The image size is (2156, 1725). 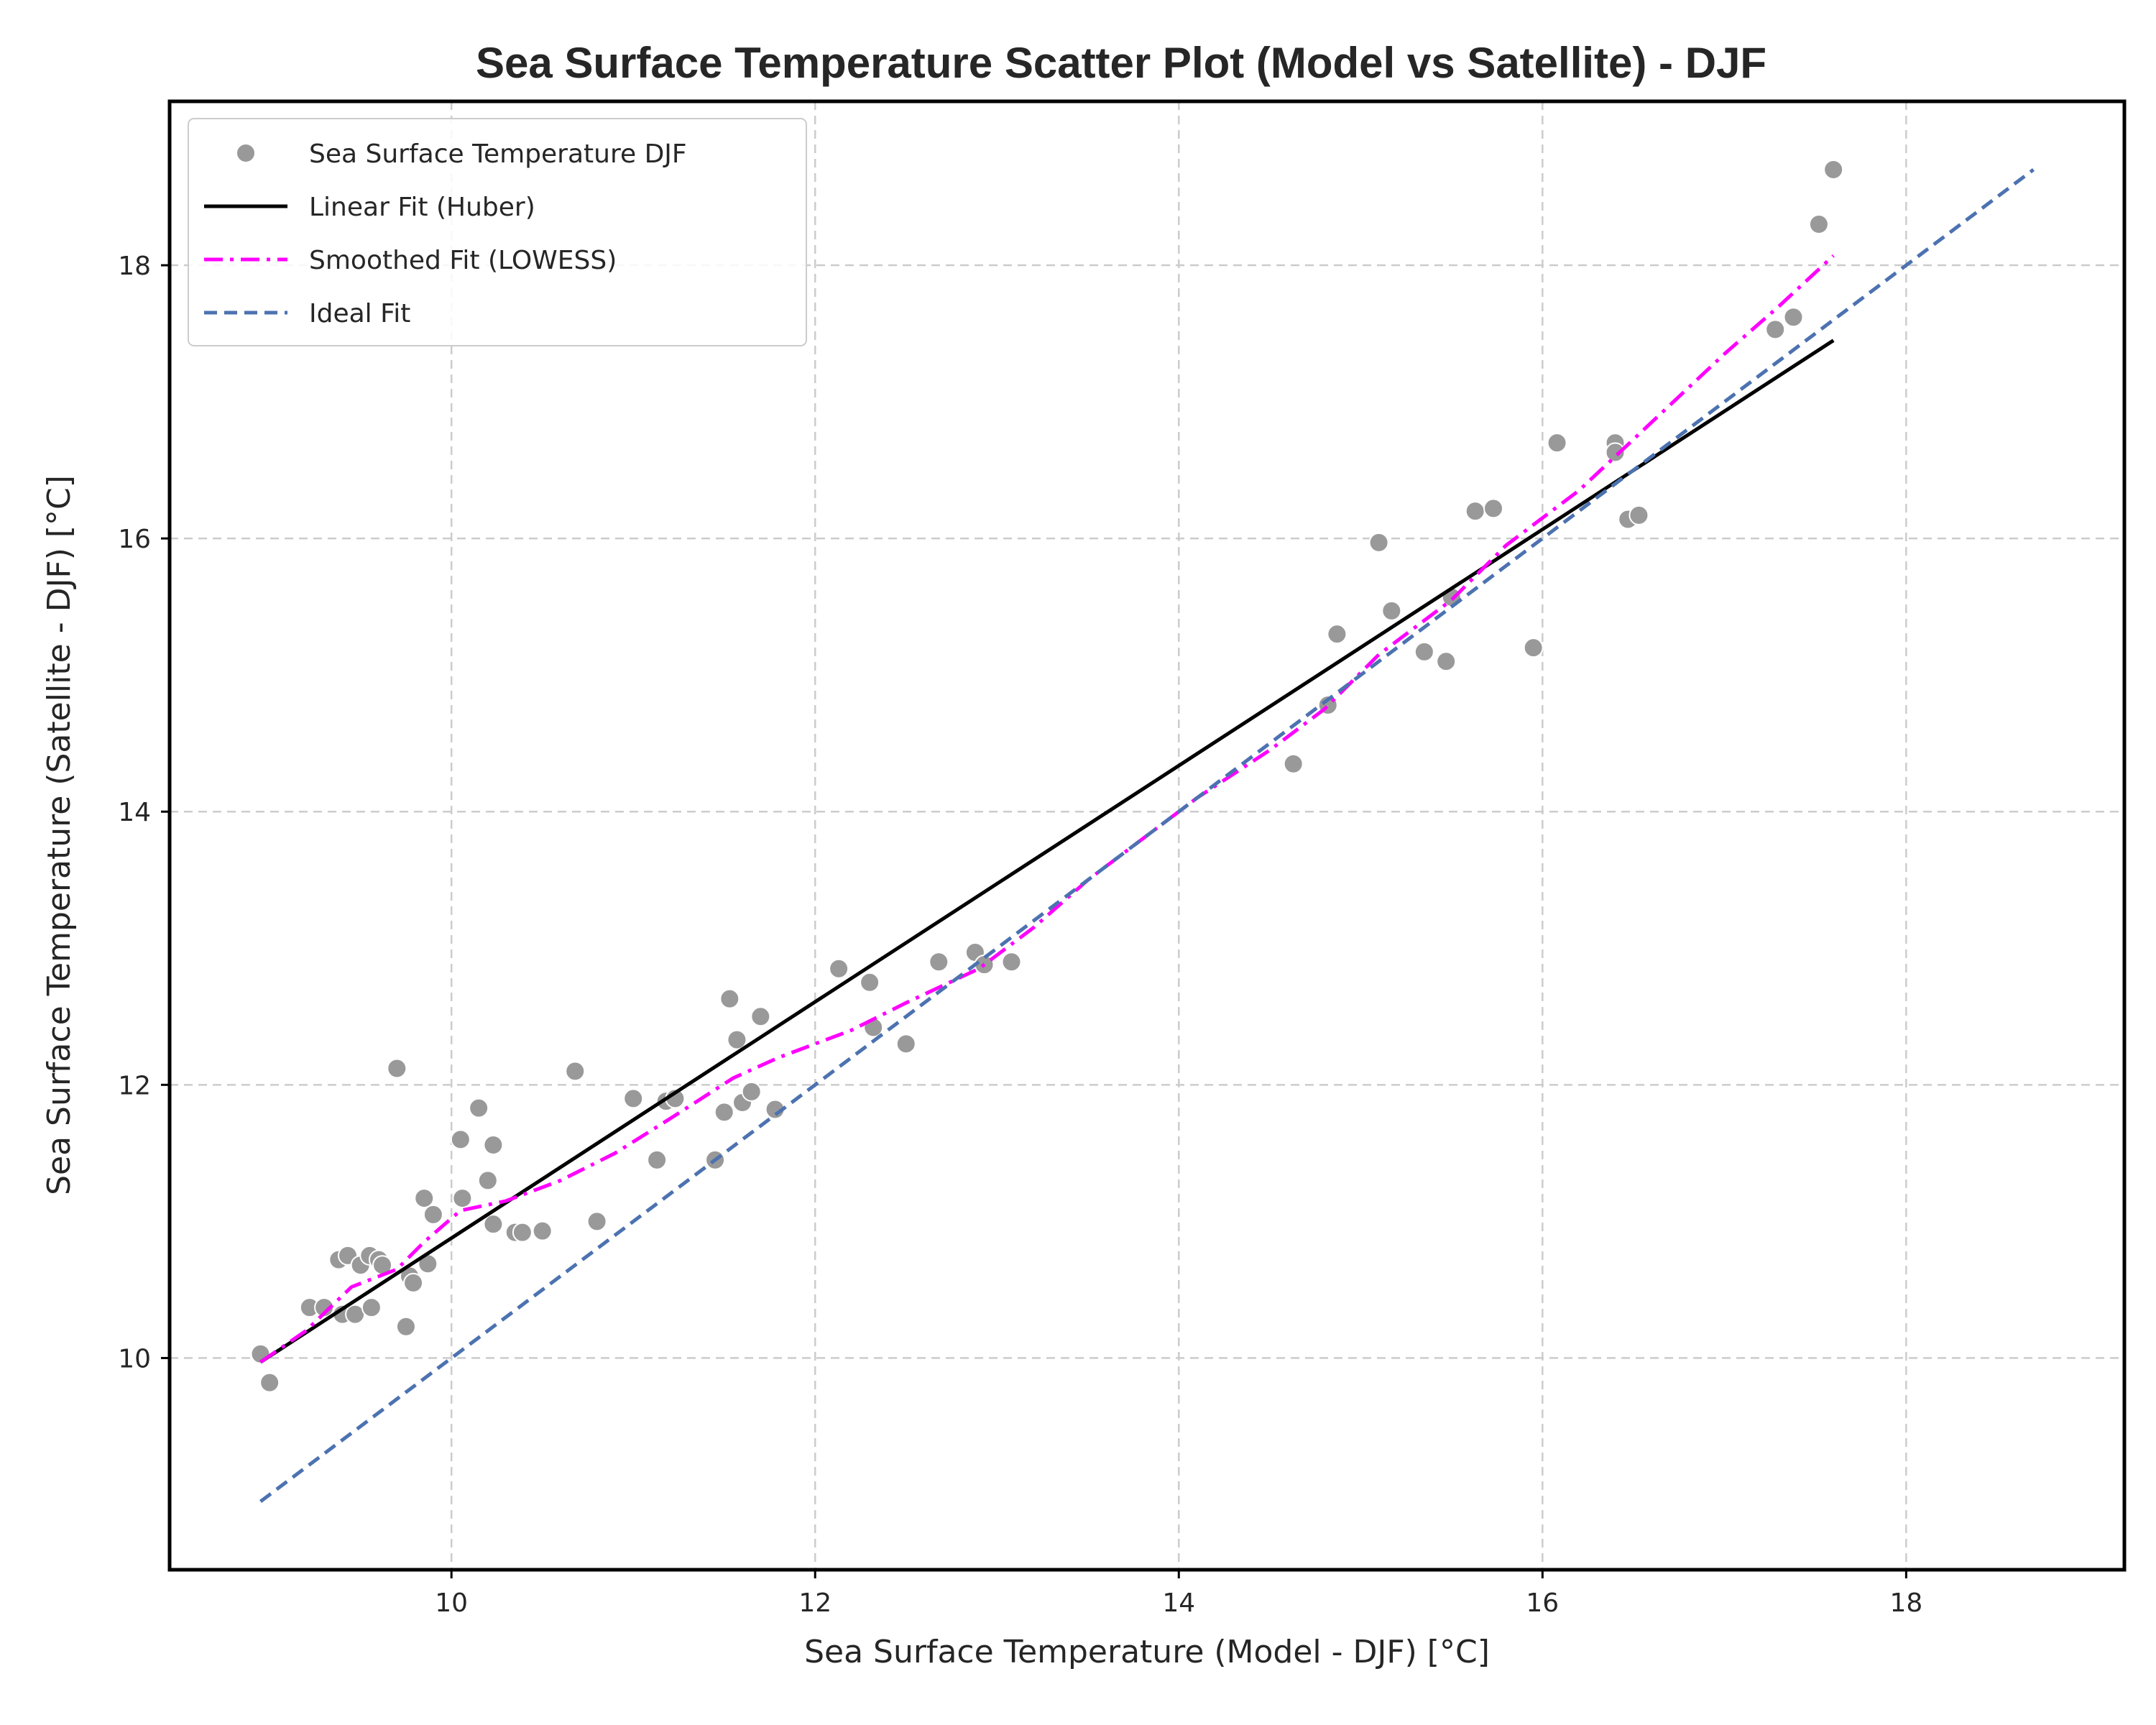 What do you see at coordinates (1905, 1603) in the screenshot?
I see `x-tick-label: 18` at bounding box center [1905, 1603].